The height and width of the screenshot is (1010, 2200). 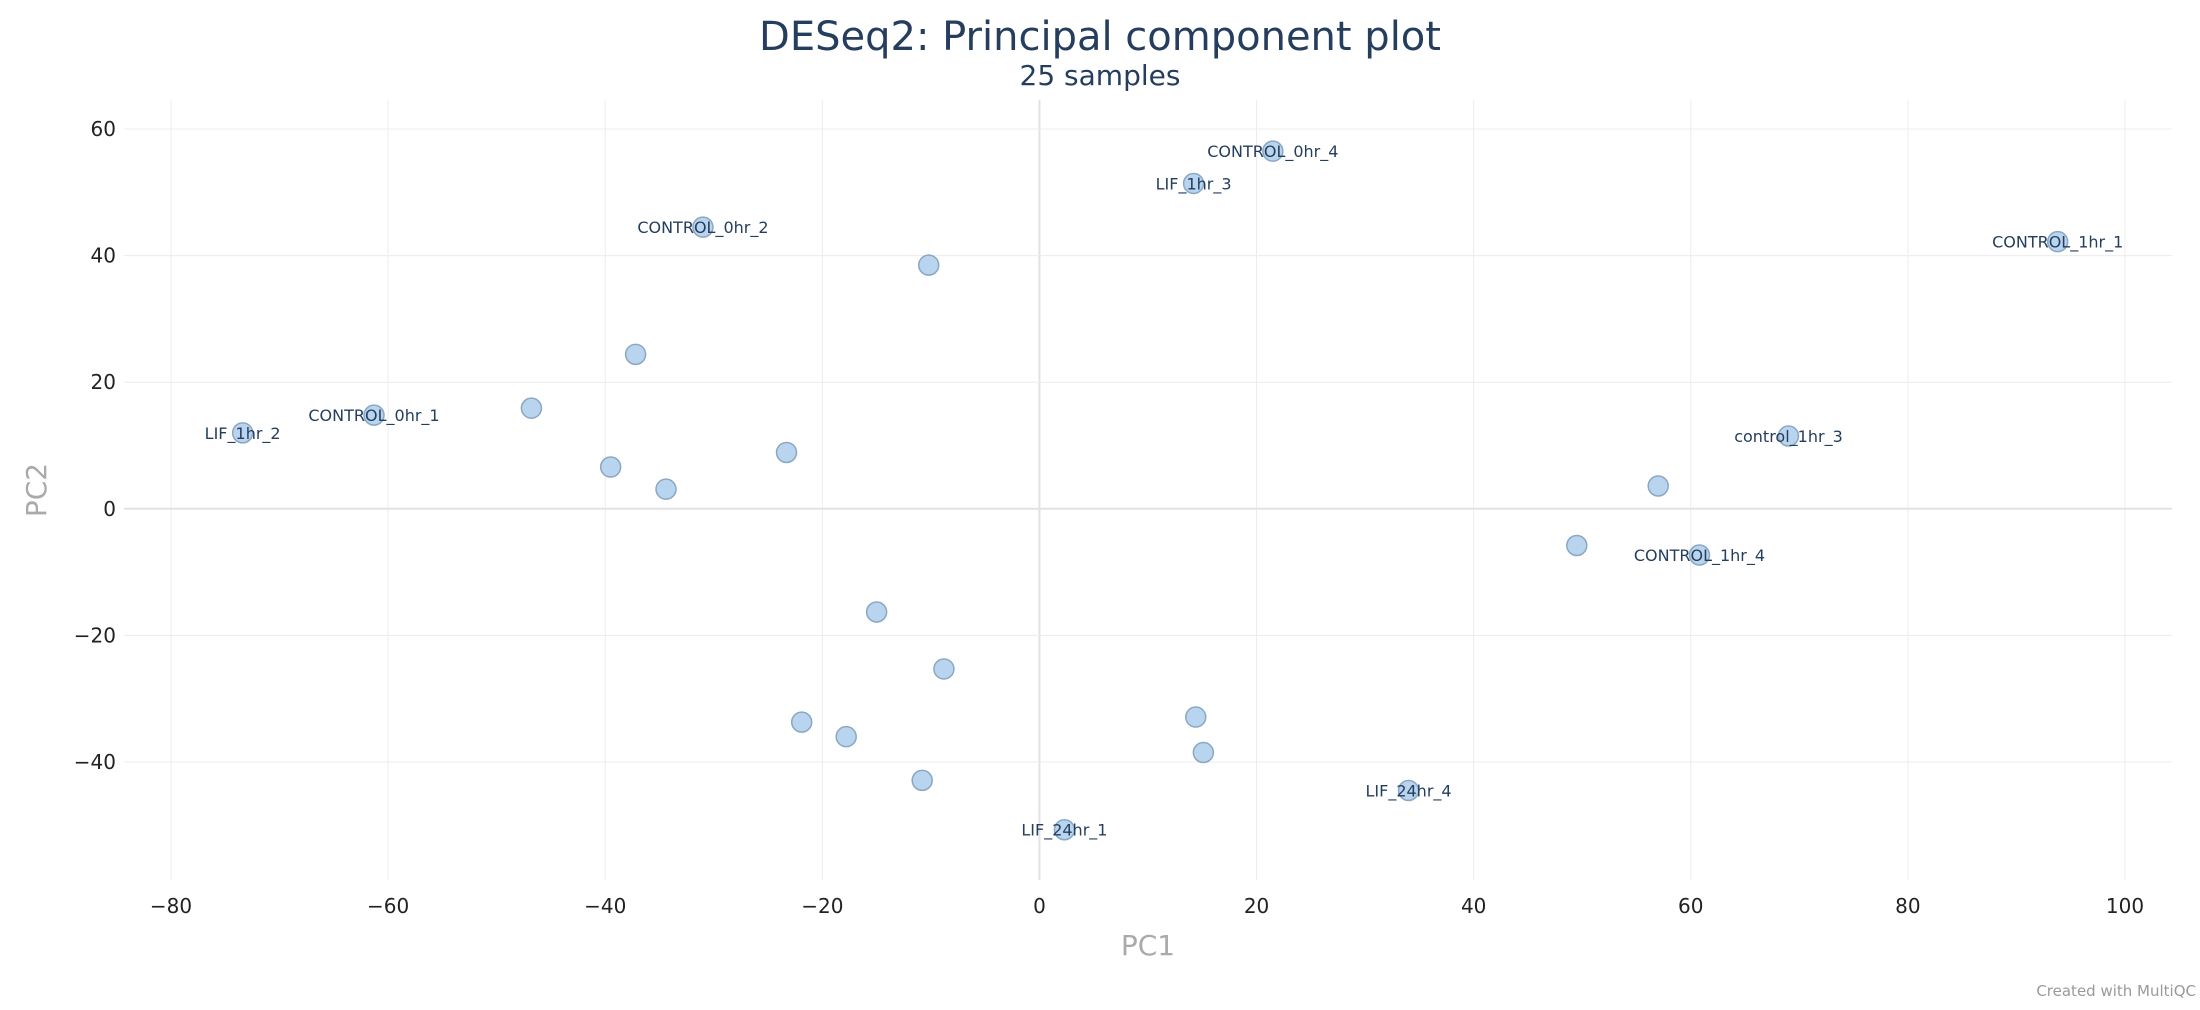 What do you see at coordinates (1256, 906) in the screenshot?
I see `x-tick-label: 20` at bounding box center [1256, 906].